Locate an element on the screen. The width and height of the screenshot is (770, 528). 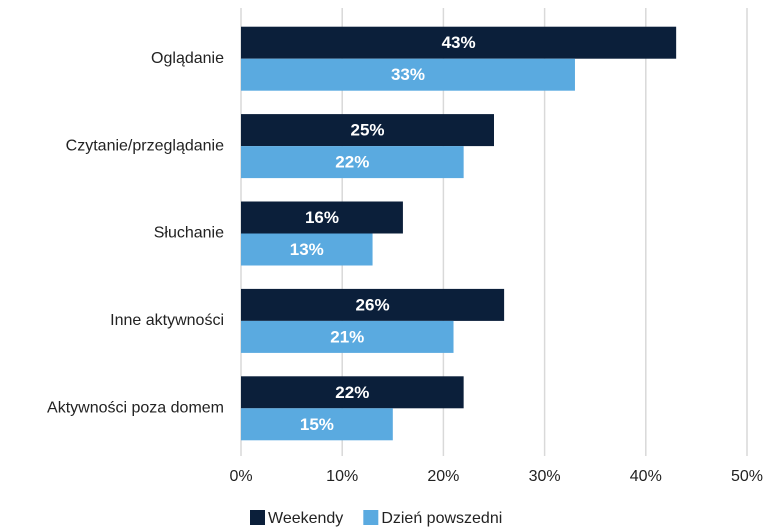
x-tick-label: 50% is located at coordinates (747, 476).